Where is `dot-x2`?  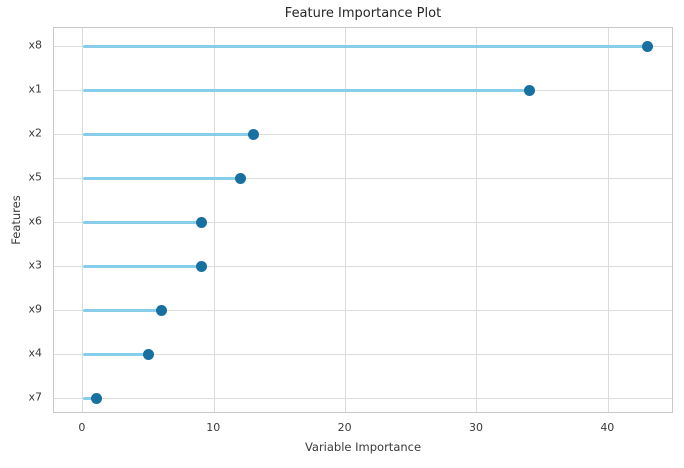
dot-x2 is located at coordinates (254, 134).